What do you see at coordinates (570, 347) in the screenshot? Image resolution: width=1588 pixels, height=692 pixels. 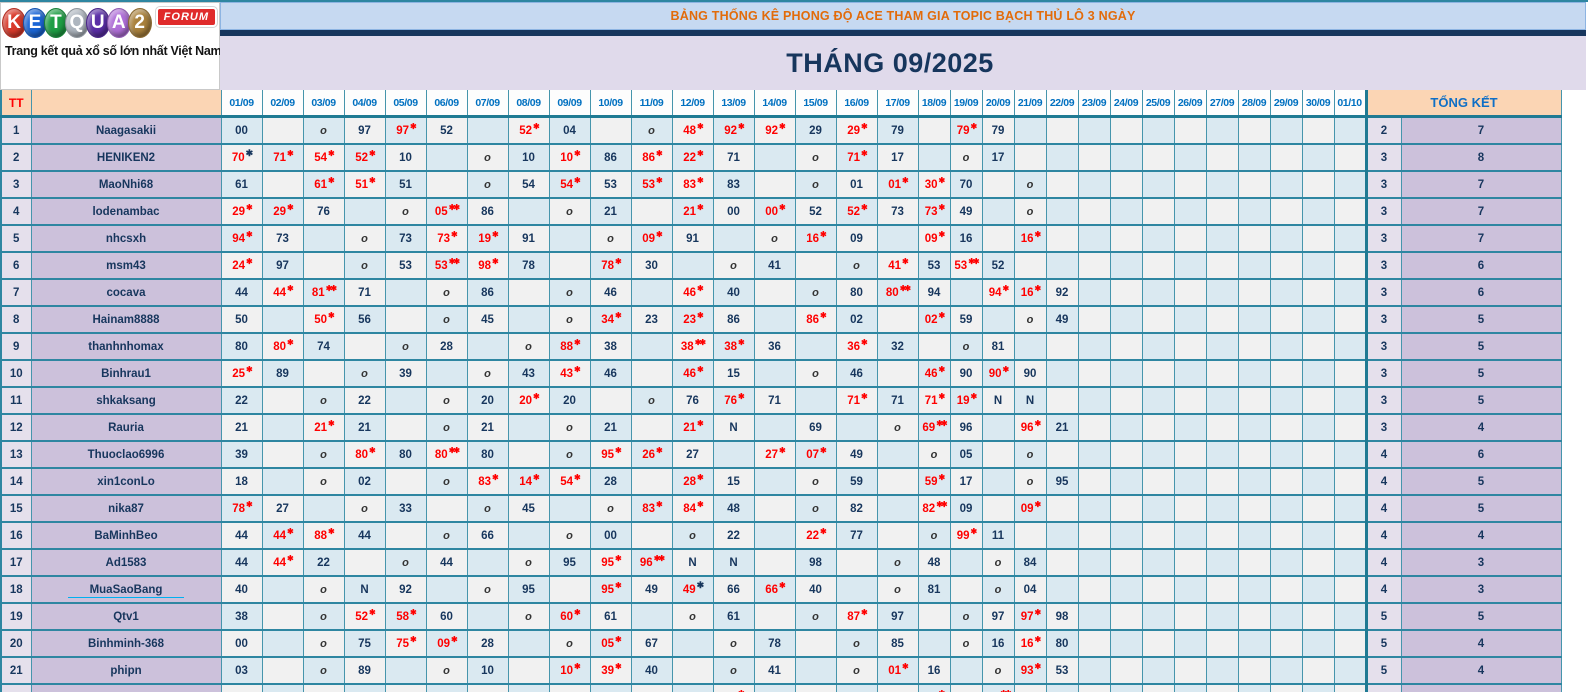 I see `data-cell: 88✱` at bounding box center [570, 347].